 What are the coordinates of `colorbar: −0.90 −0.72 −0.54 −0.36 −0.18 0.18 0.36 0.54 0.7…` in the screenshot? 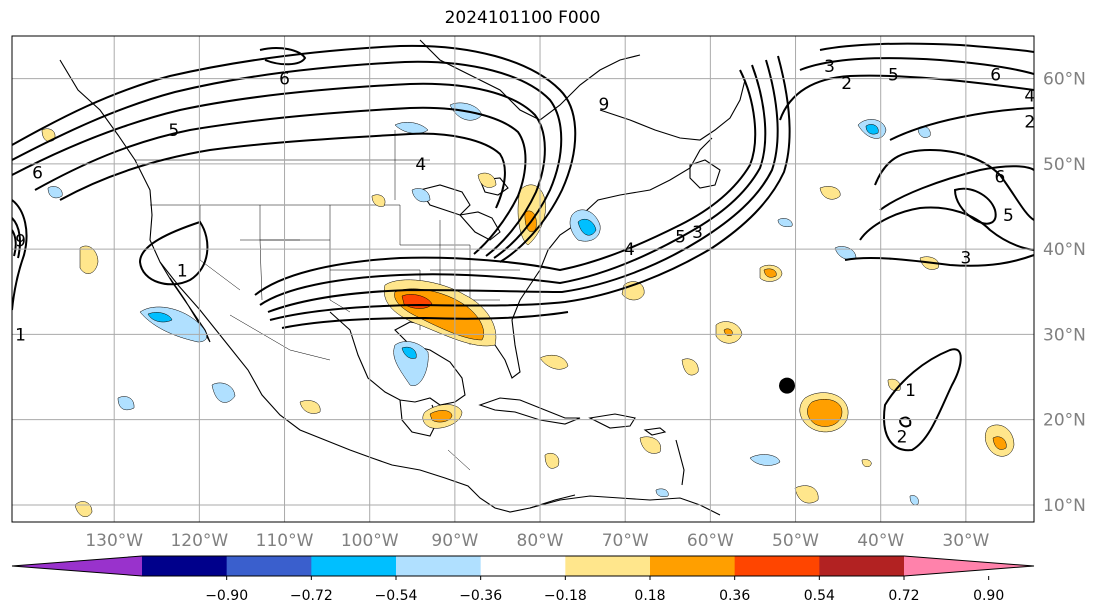 It's located at (523, 579).